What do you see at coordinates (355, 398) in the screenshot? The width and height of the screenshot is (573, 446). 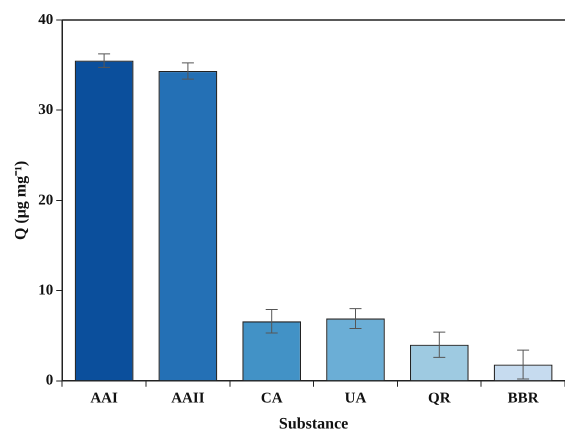 I see `x-tick-label: UA` at bounding box center [355, 398].